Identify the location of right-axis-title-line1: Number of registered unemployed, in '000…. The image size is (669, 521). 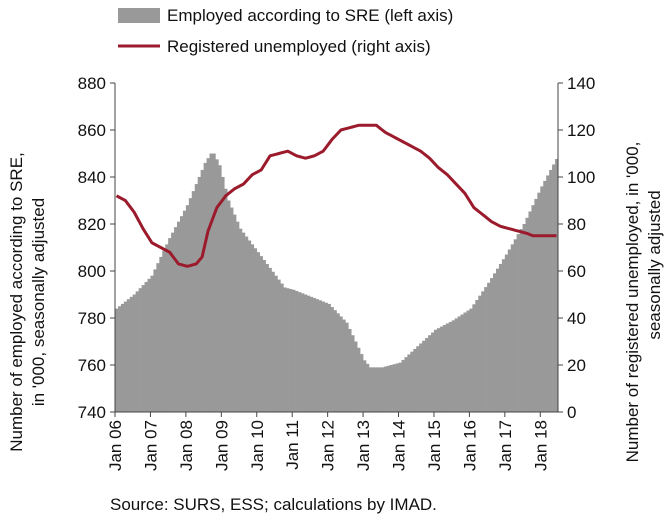
(632, 302).